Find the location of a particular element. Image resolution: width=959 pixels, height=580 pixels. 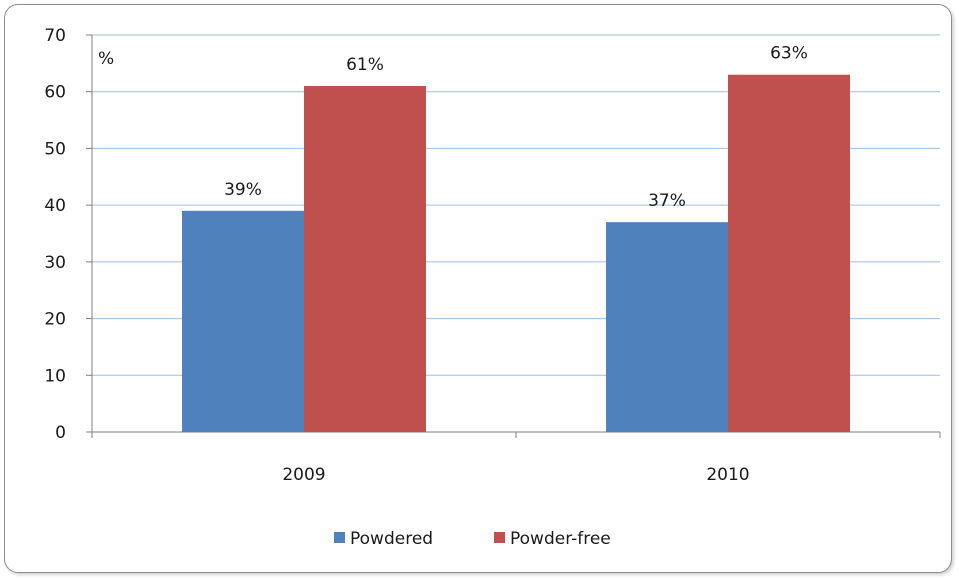

y-tick-label: 30 is located at coordinates (55, 263).